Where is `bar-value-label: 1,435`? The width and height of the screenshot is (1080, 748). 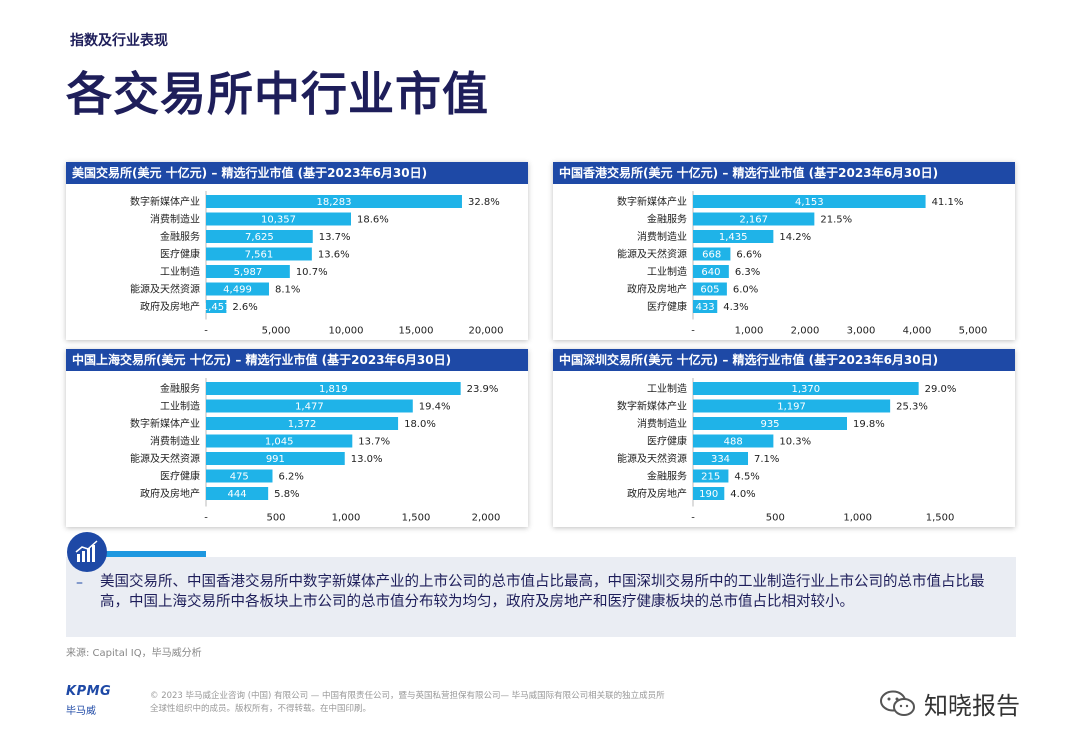 bar-value-label: 1,435 is located at coordinates (733, 237).